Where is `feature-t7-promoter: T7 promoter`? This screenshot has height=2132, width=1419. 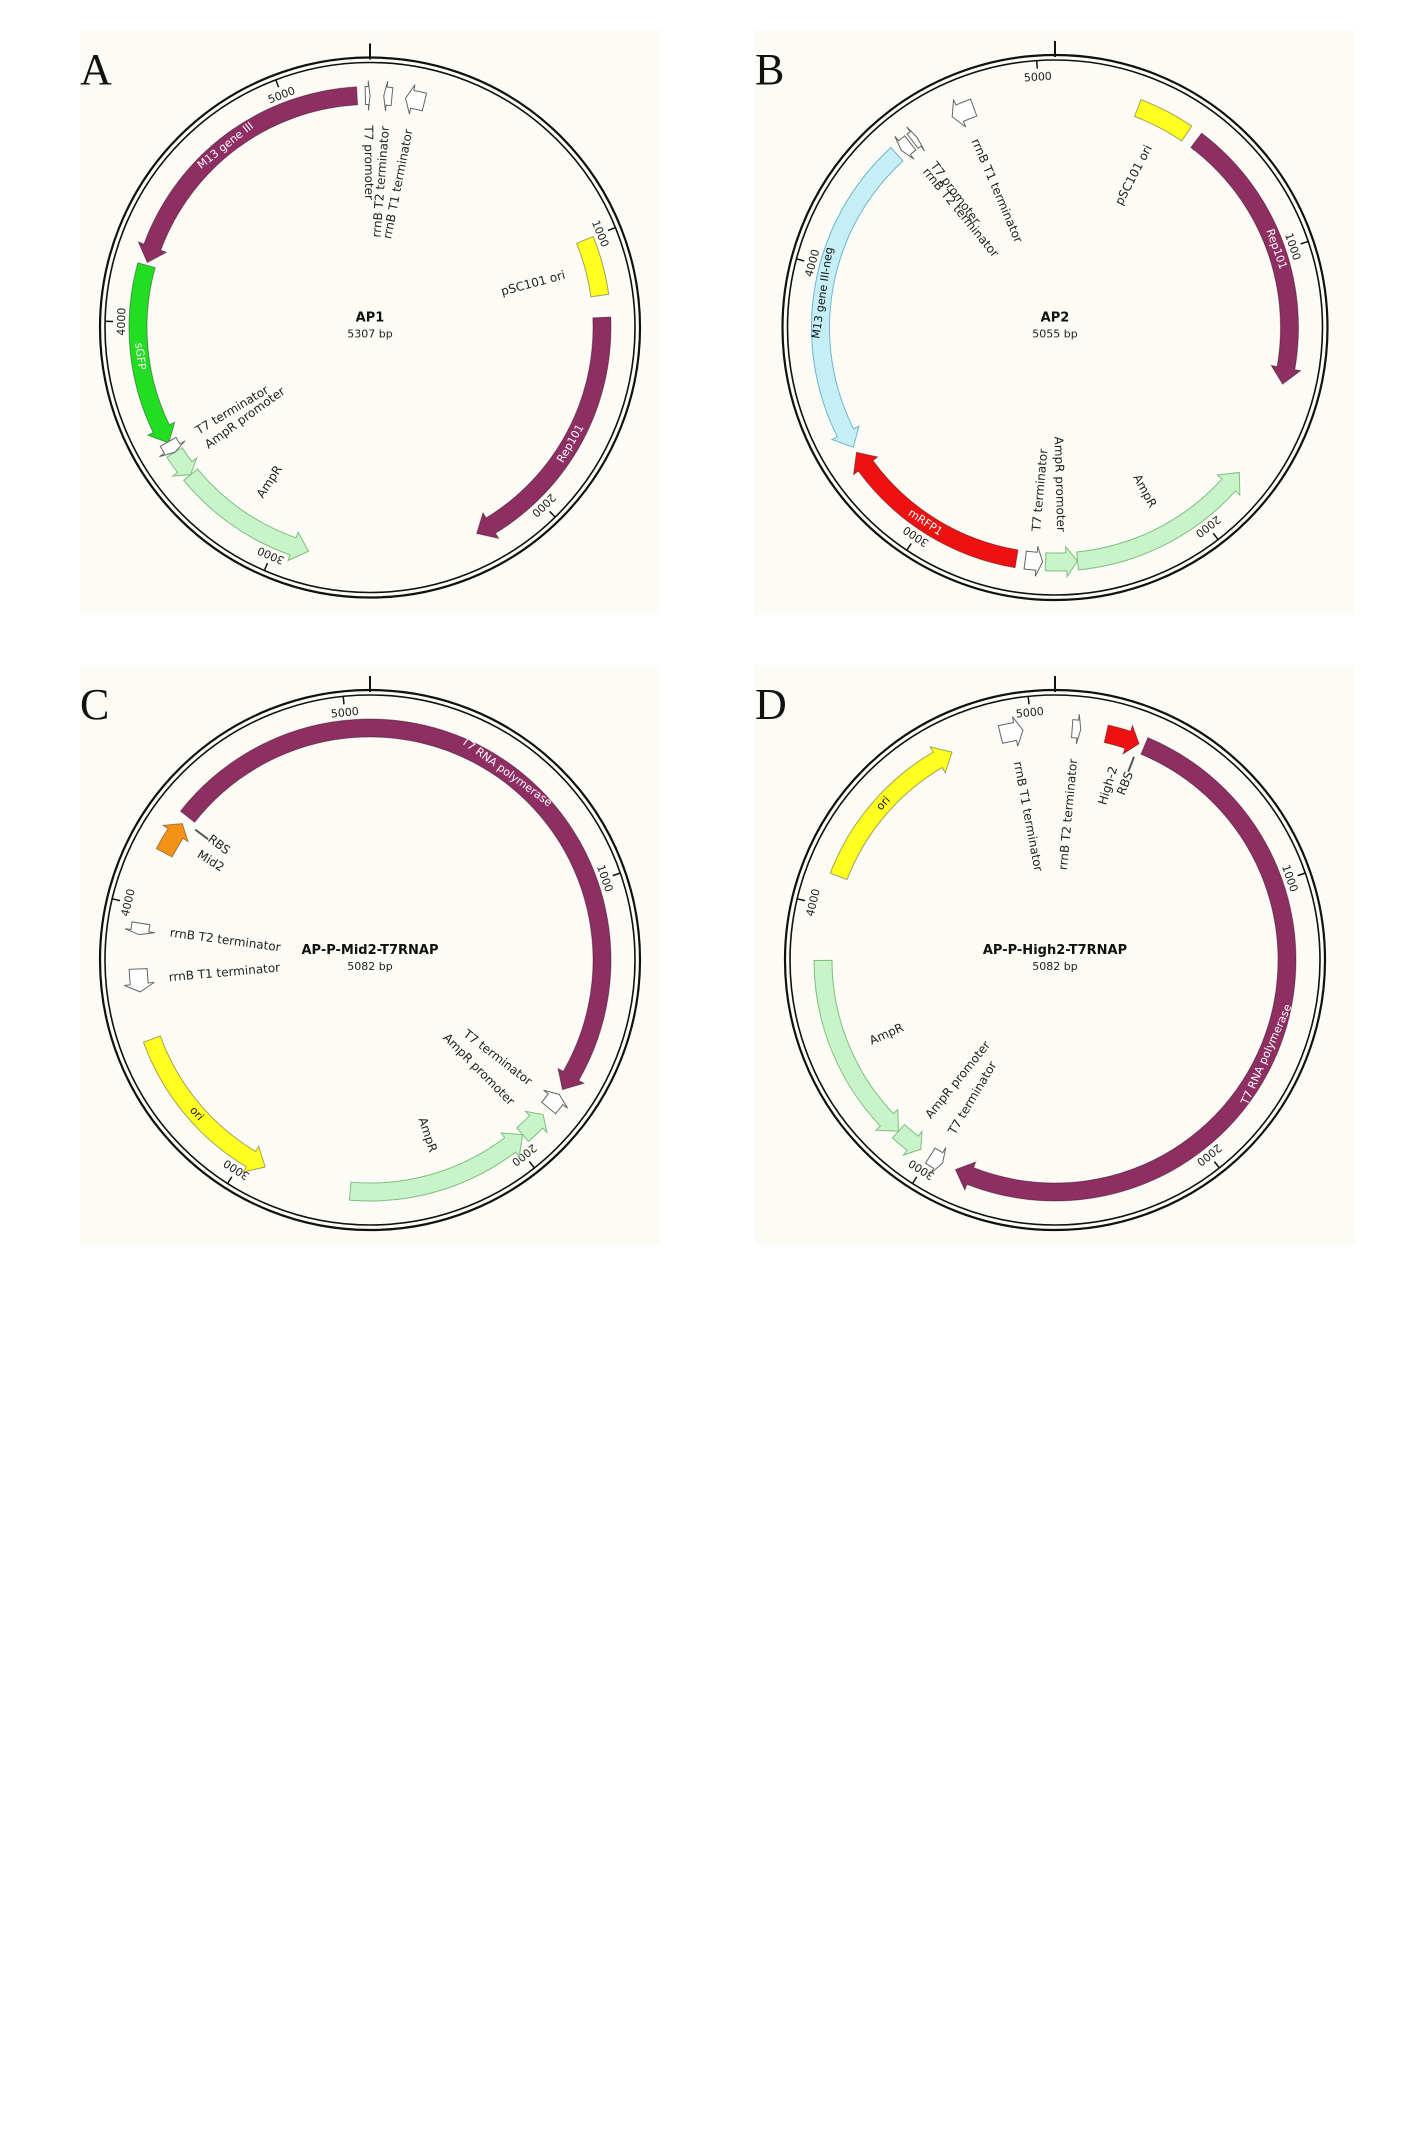 feature-t7-promoter: T7 promoter is located at coordinates (368, 140).